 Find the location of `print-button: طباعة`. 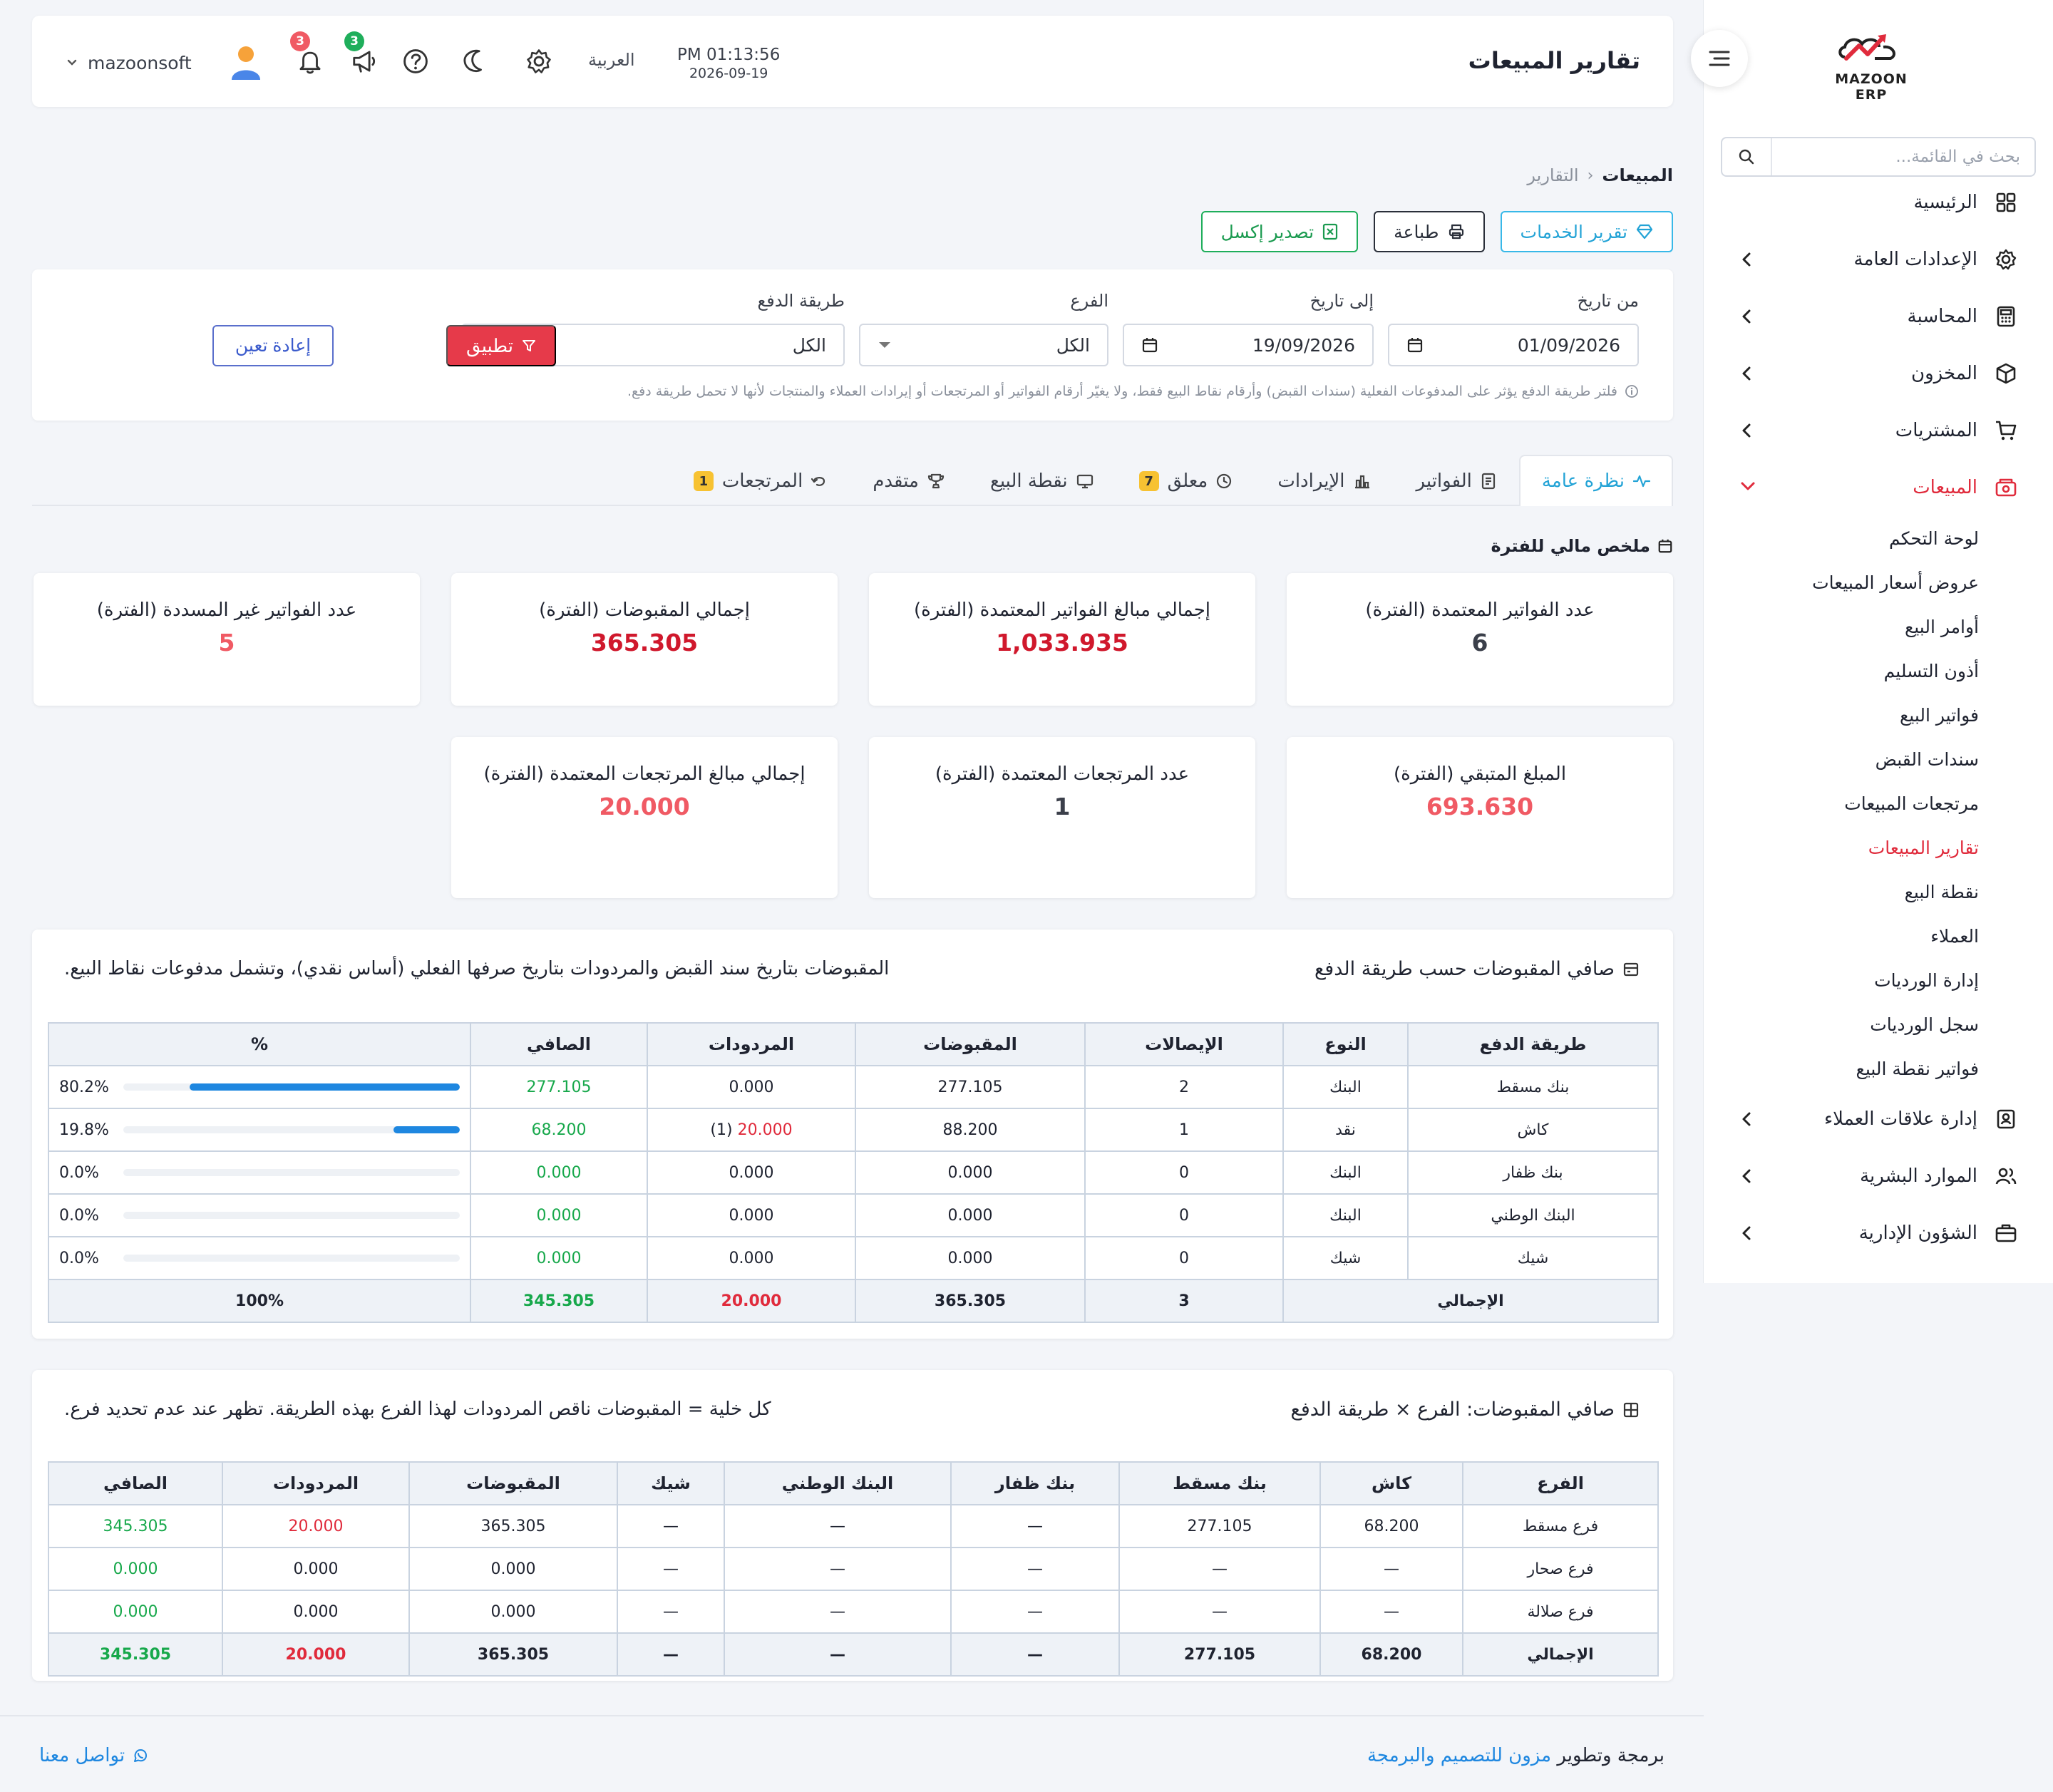

print-button: طباعة is located at coordinates (1429, 232).